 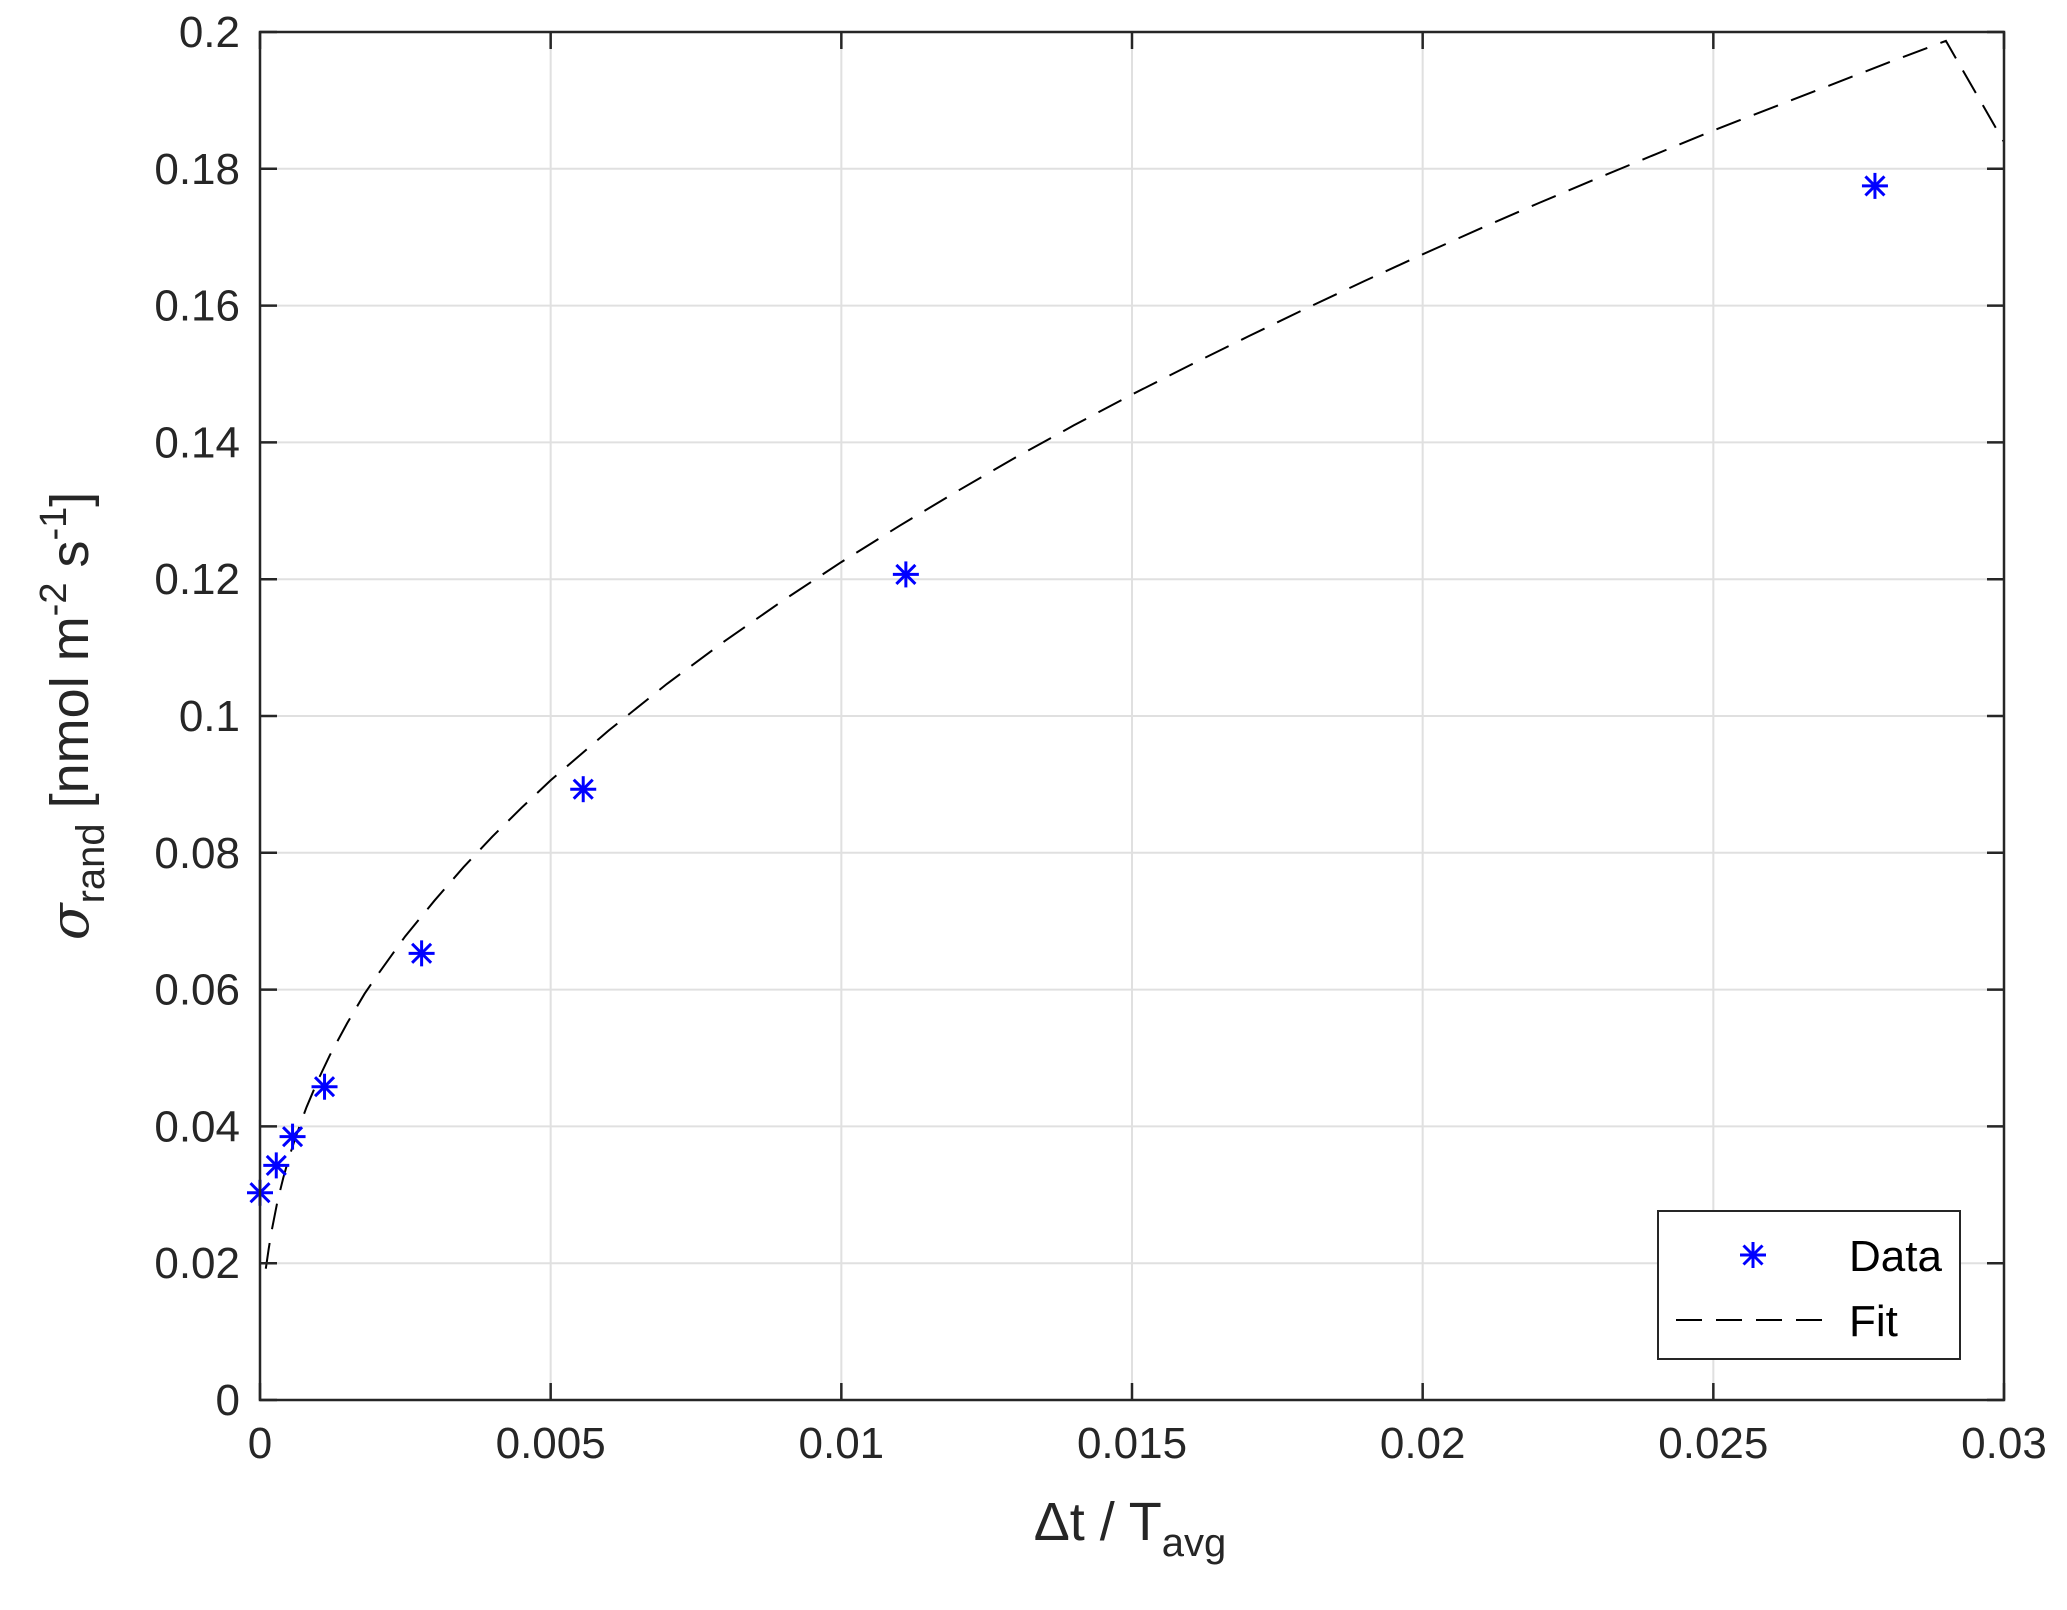 I want to click on legend-asterisk, so click(x=1753, y=1255).